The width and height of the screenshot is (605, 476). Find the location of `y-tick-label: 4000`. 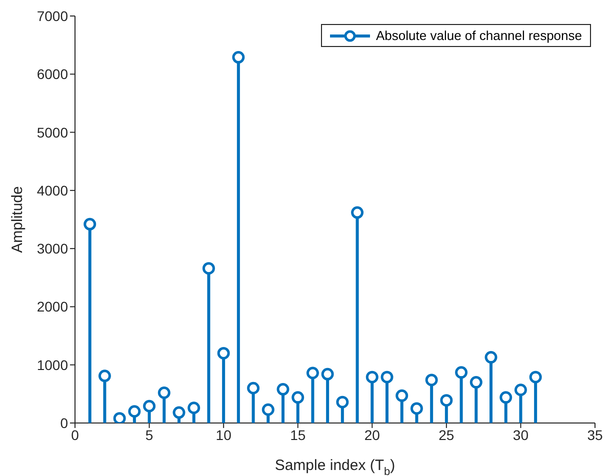

y-tick-label: 4000 is located at coordinates (52, 190).